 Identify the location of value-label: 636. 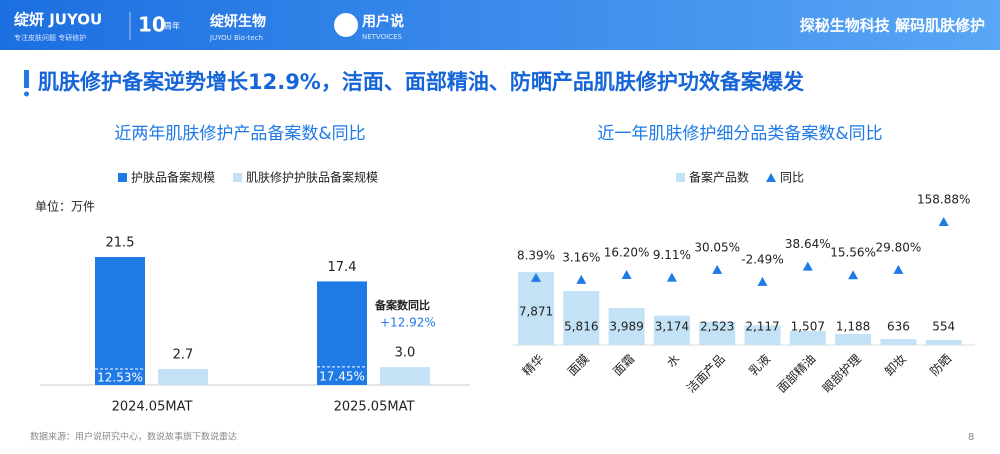
(898, 327).